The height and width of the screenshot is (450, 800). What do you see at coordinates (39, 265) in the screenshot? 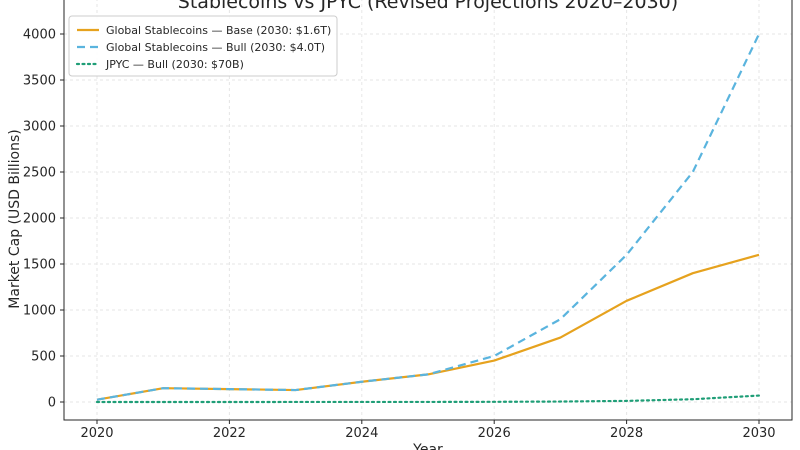
I see `y-tick-label: 1500` at bounding box center [39, 265].